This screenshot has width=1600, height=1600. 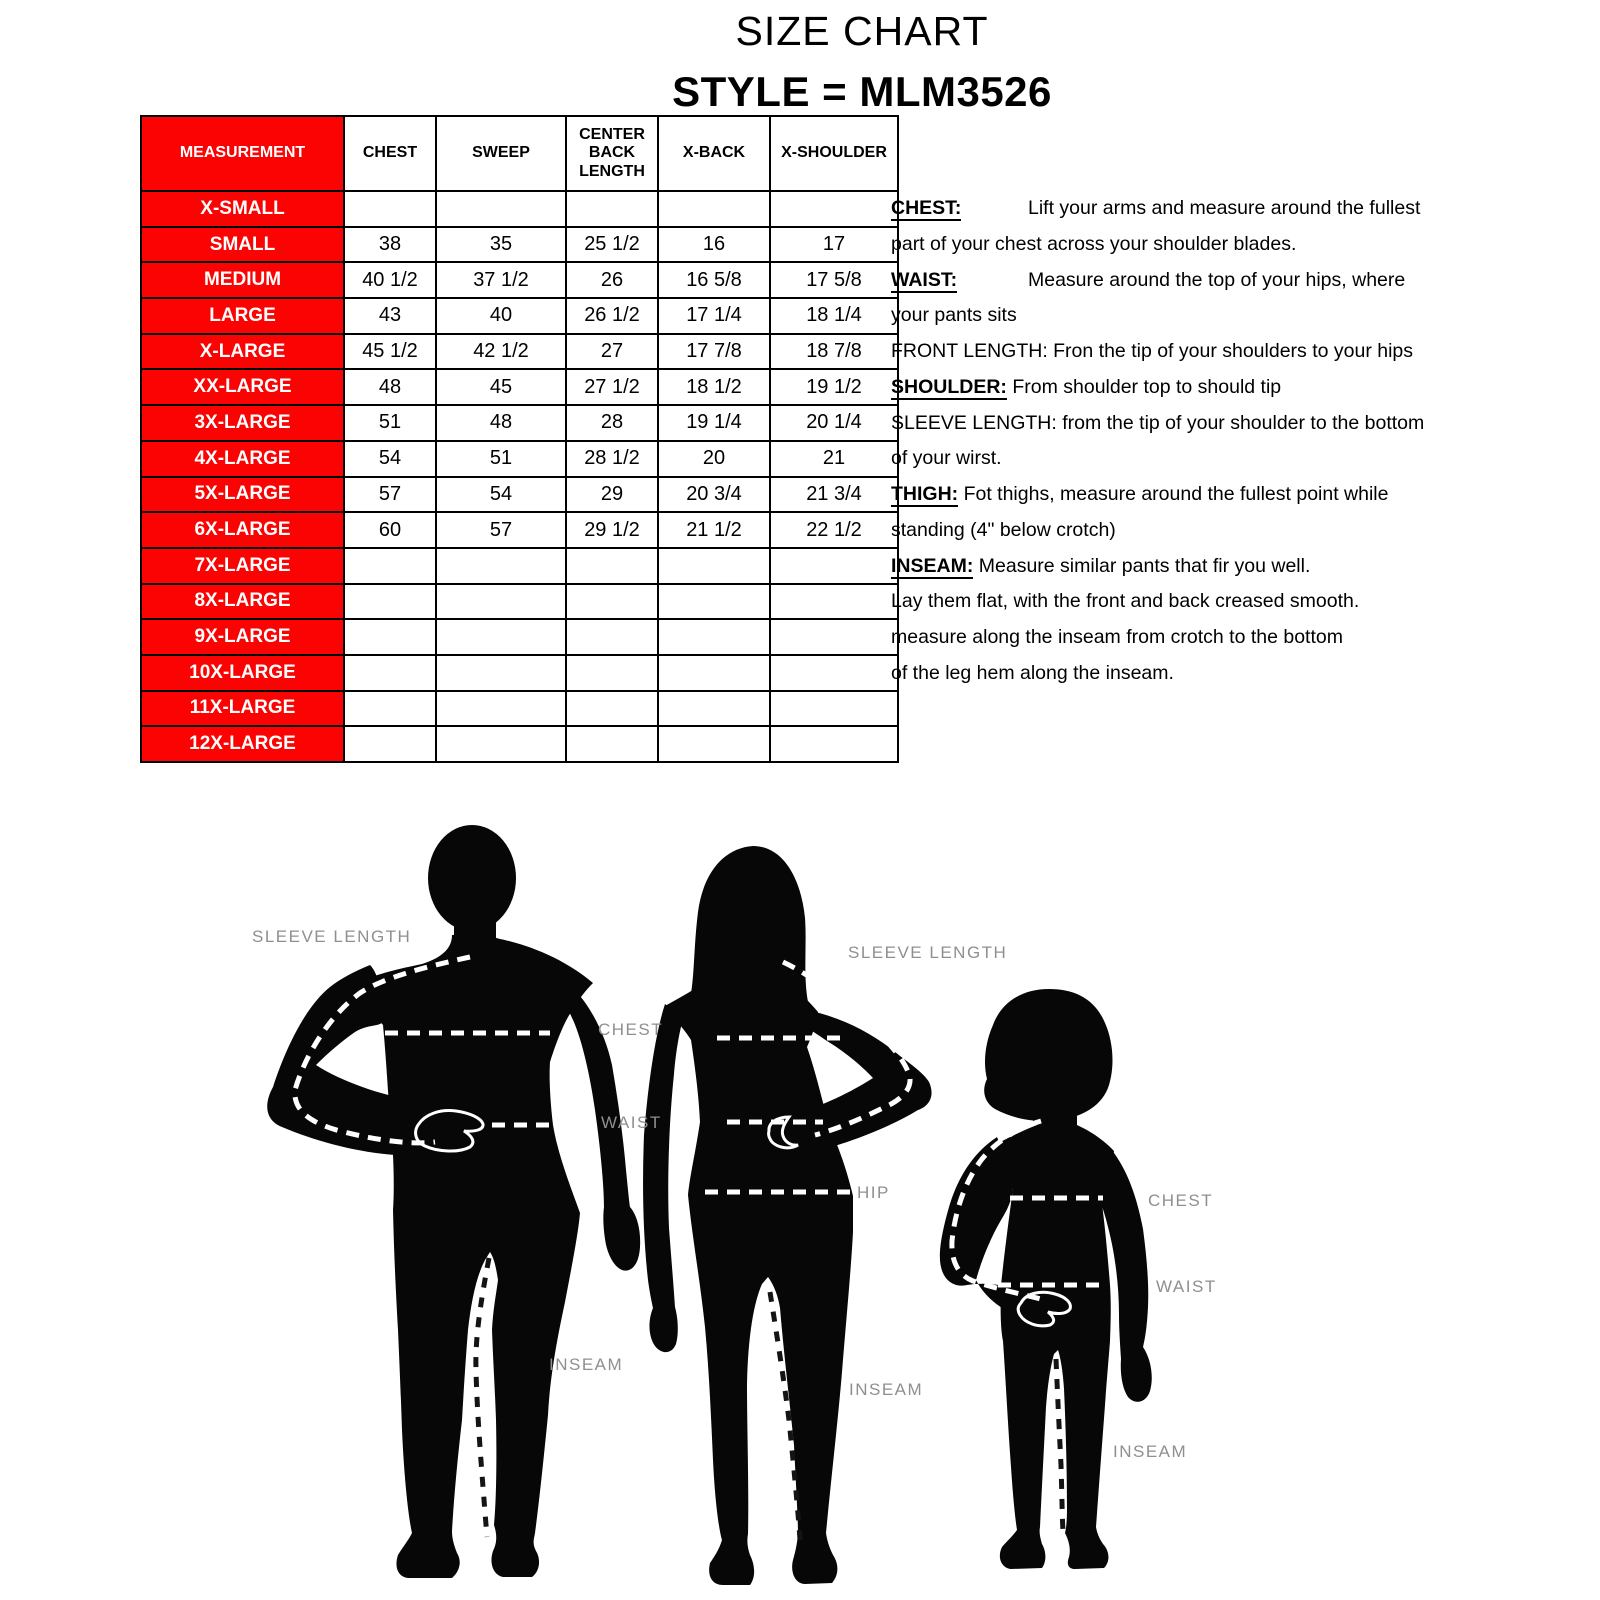 What do you see at coordinates (501, 153) in the screenshot?
I see `column-header: SWEEP` at bounding box center [501, 153].